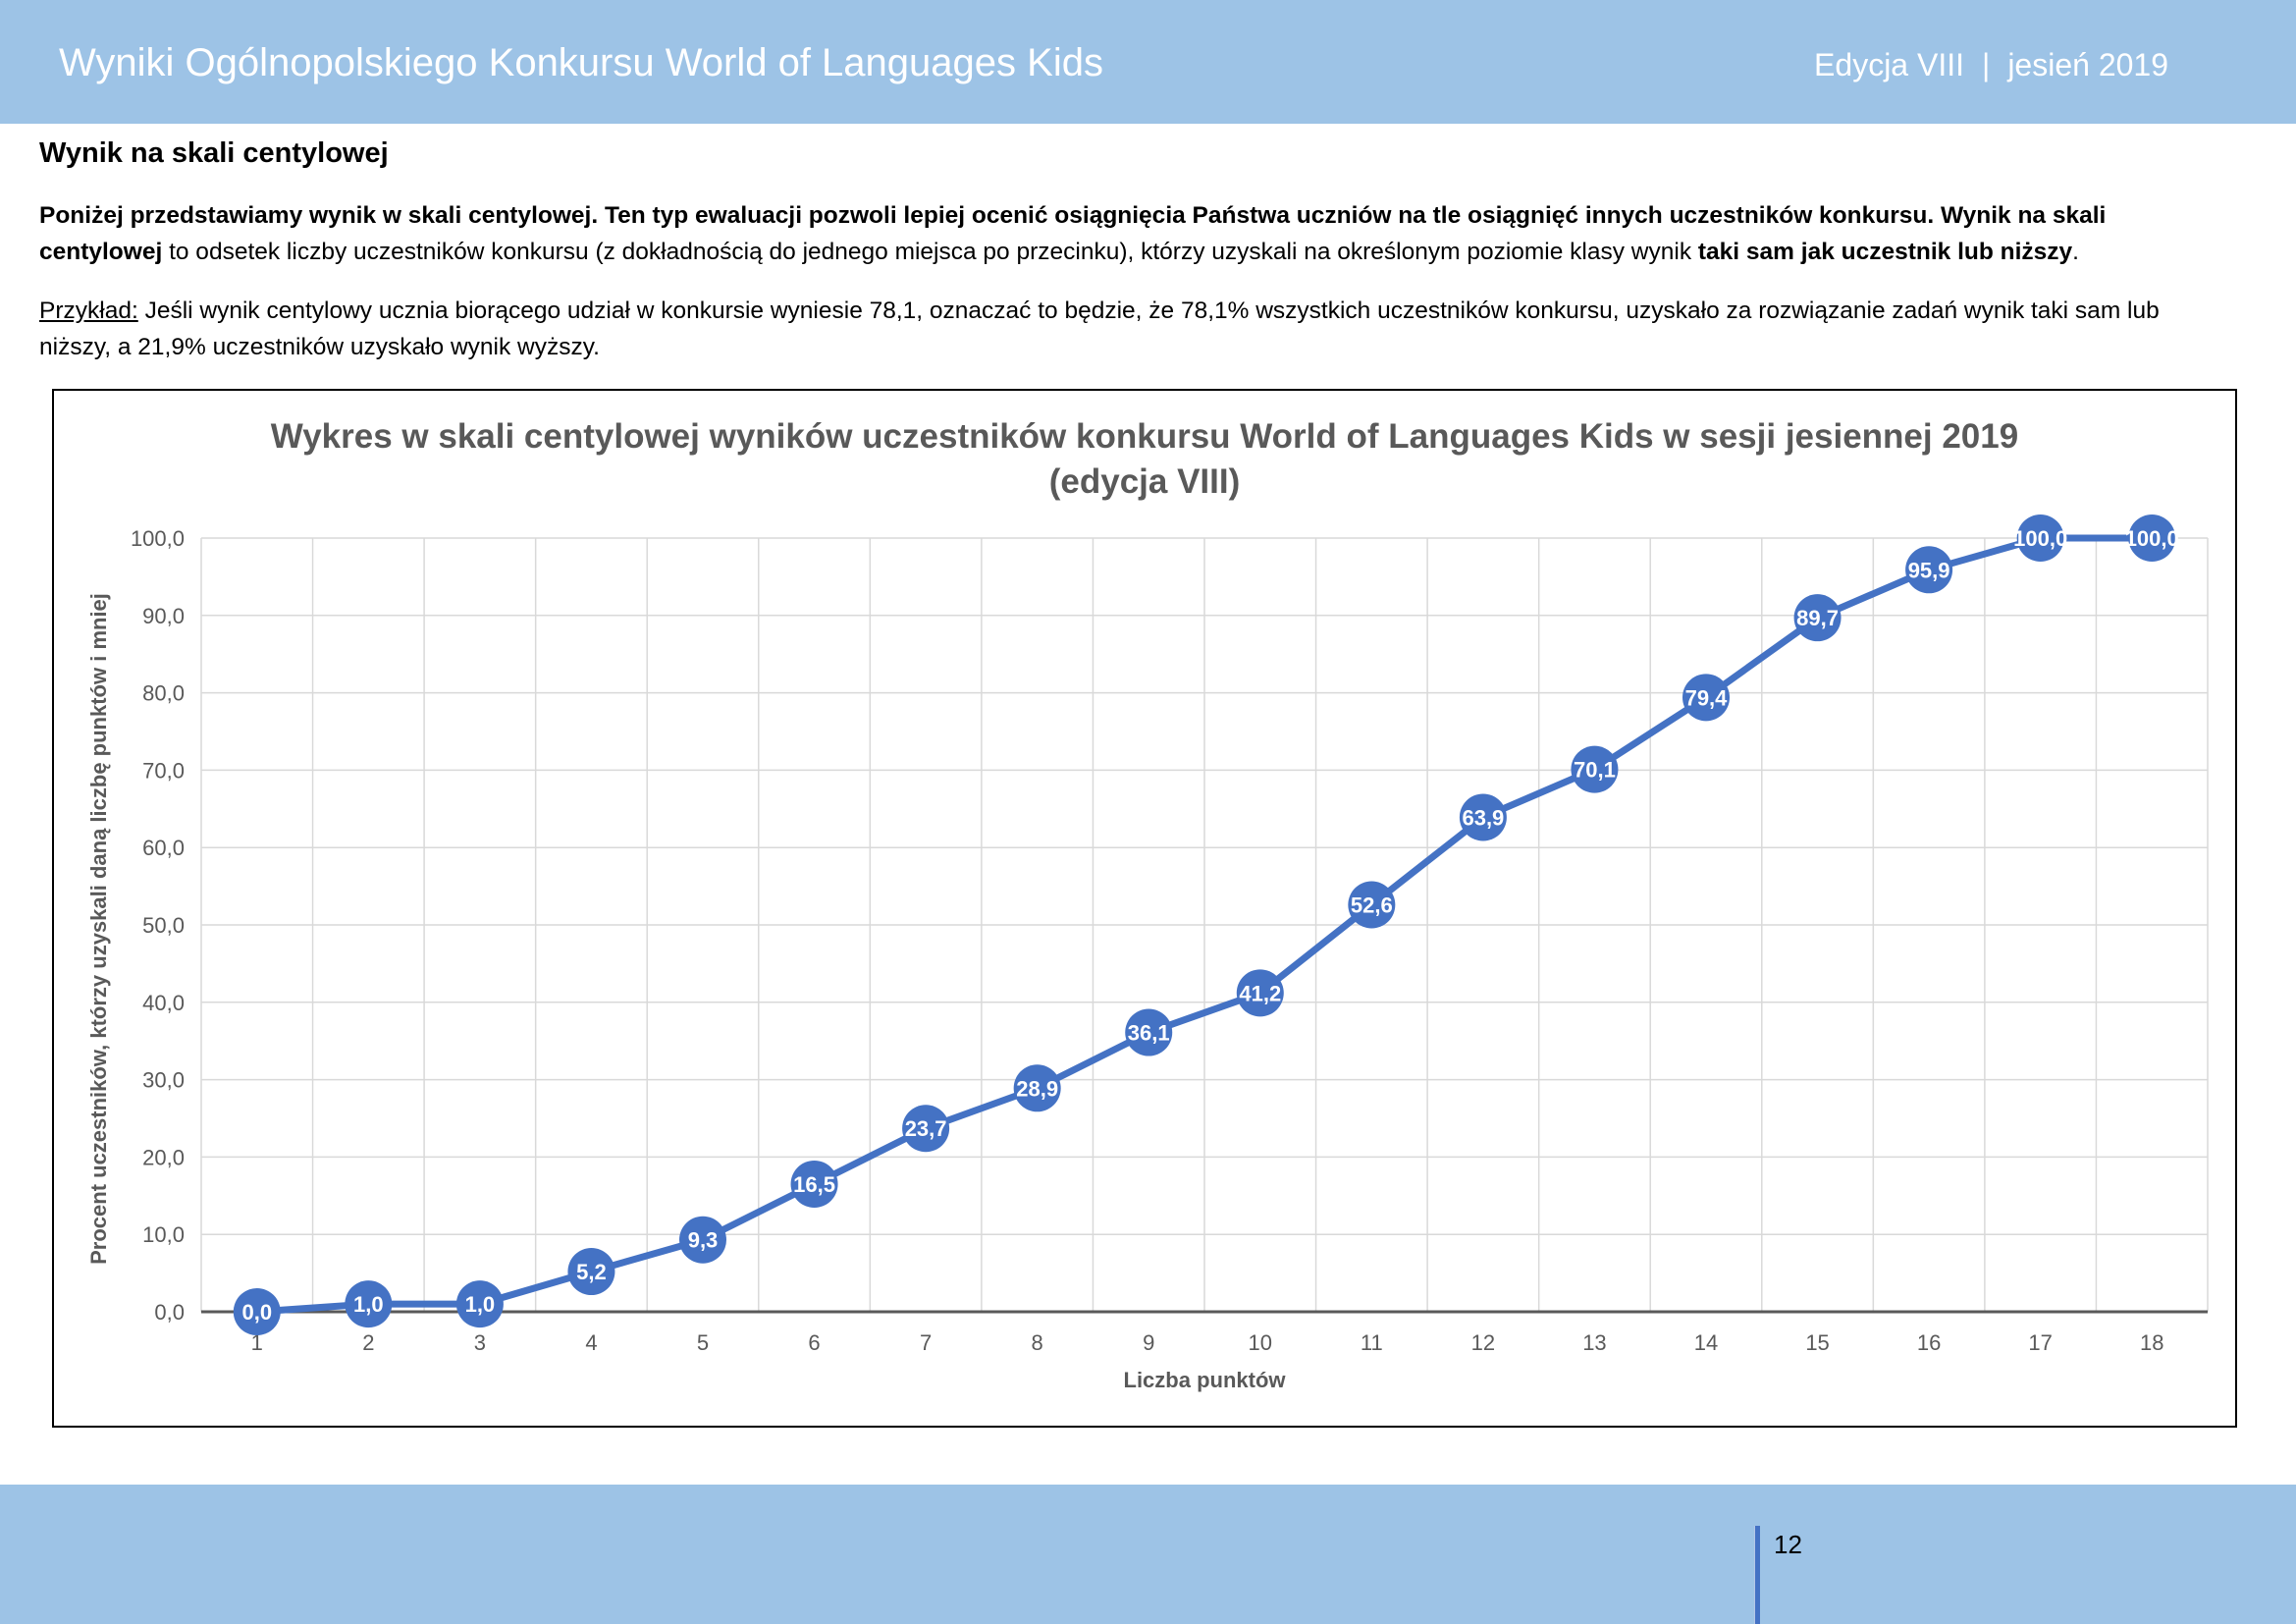  What do you see at coordinates (2075, 252) in the screenshot?
I see `intro-period: .` at bounding box center [2075, 252].